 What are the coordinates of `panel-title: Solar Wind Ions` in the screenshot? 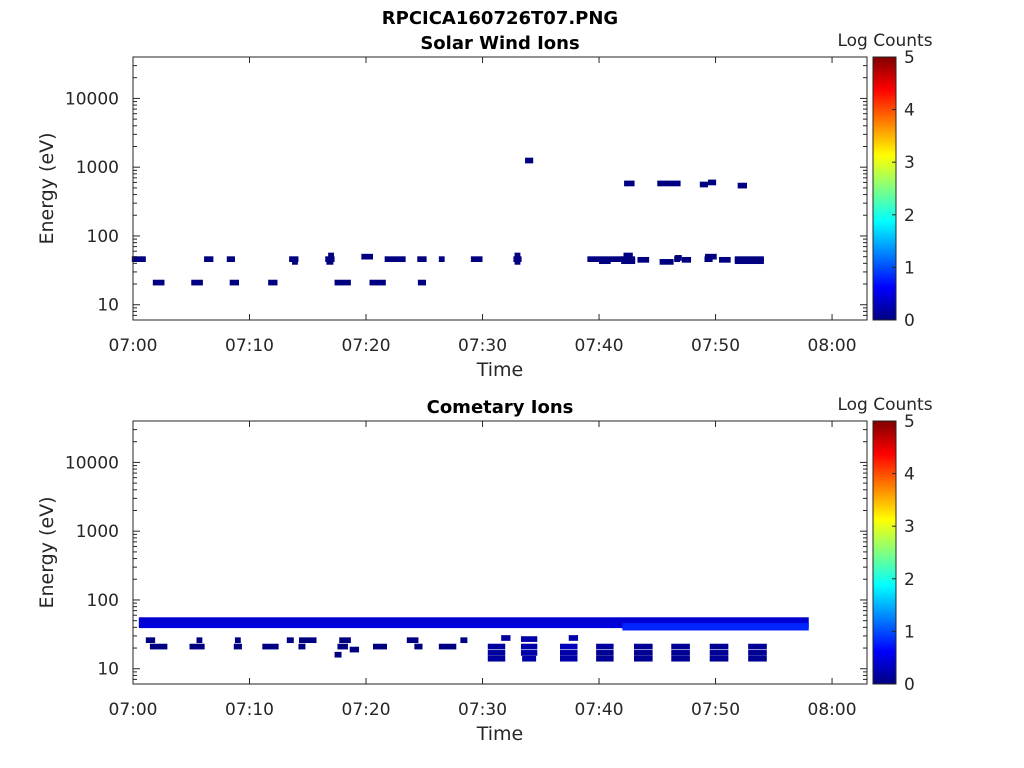 It's located at (499, 43).